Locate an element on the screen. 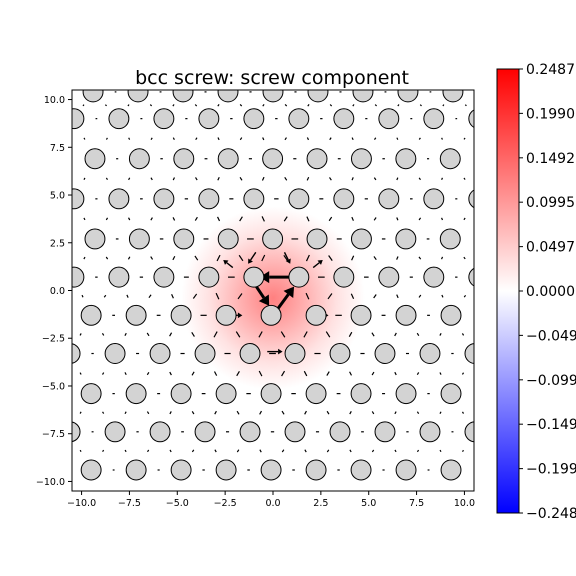  x-tick-label: −7.5 is located at coordinates (129, 503).